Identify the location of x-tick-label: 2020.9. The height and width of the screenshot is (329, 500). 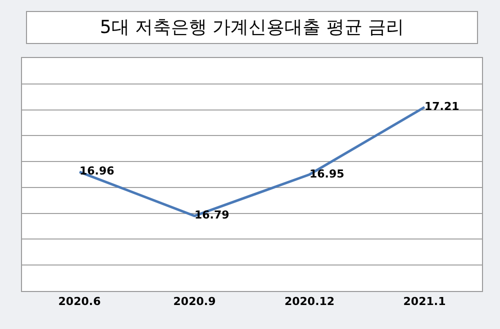
(194, 301).